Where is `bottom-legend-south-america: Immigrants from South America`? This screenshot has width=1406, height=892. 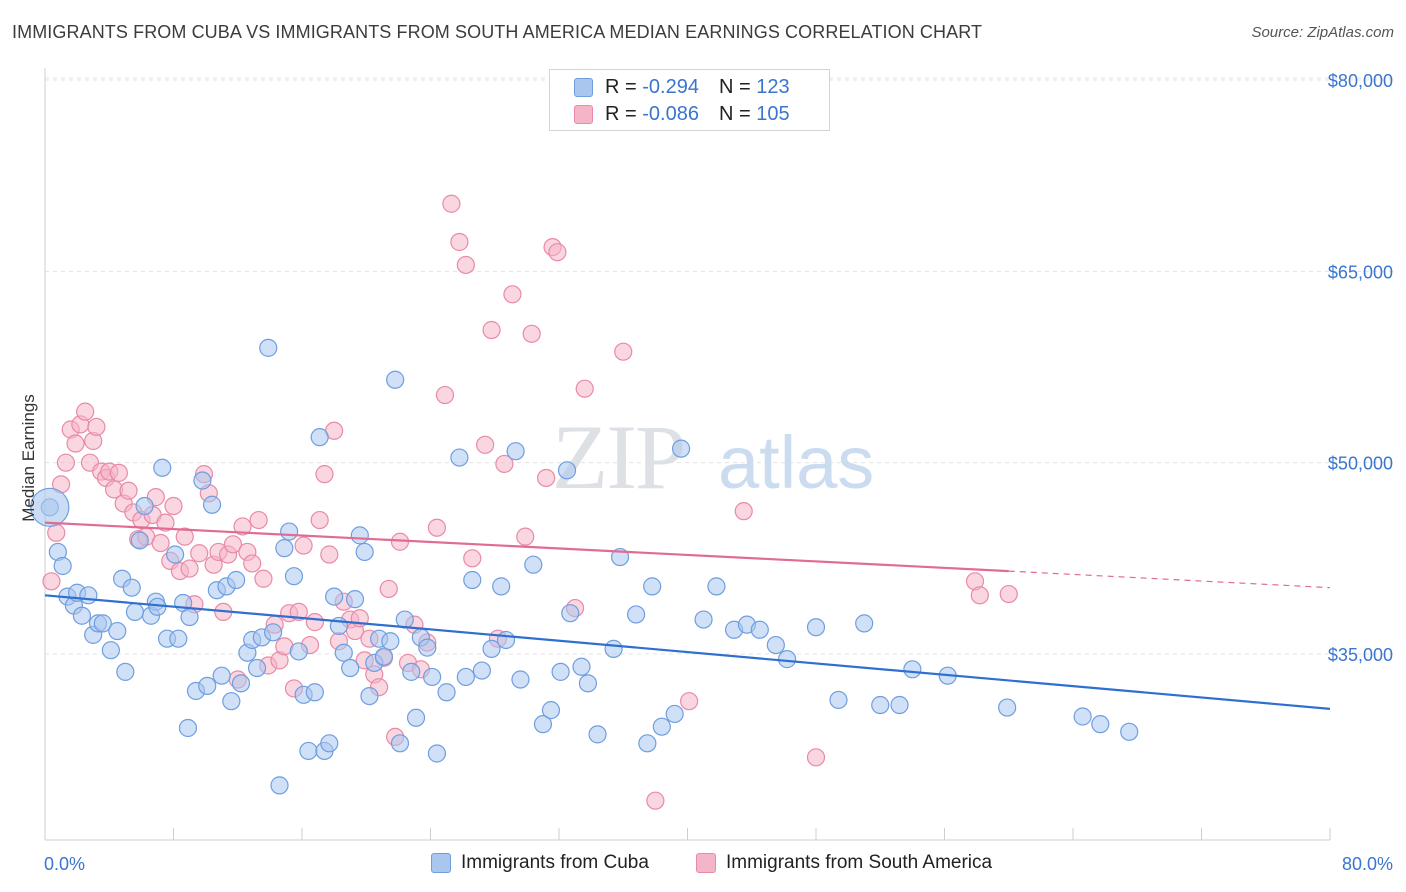
bottom-legend-south-america: Immigrants from South America is located at coordinates (844, 863).